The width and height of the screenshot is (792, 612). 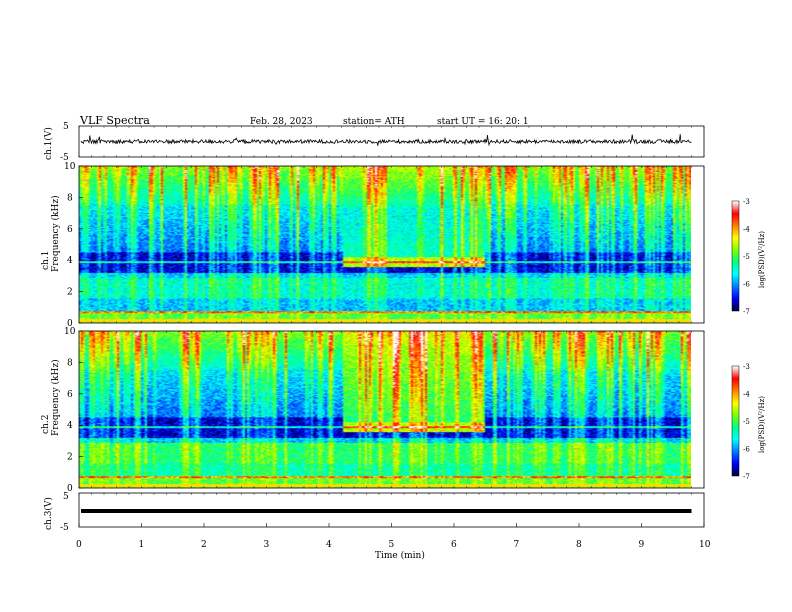 I want to click on time-tick-label: 6, so click(x=454, y=545).